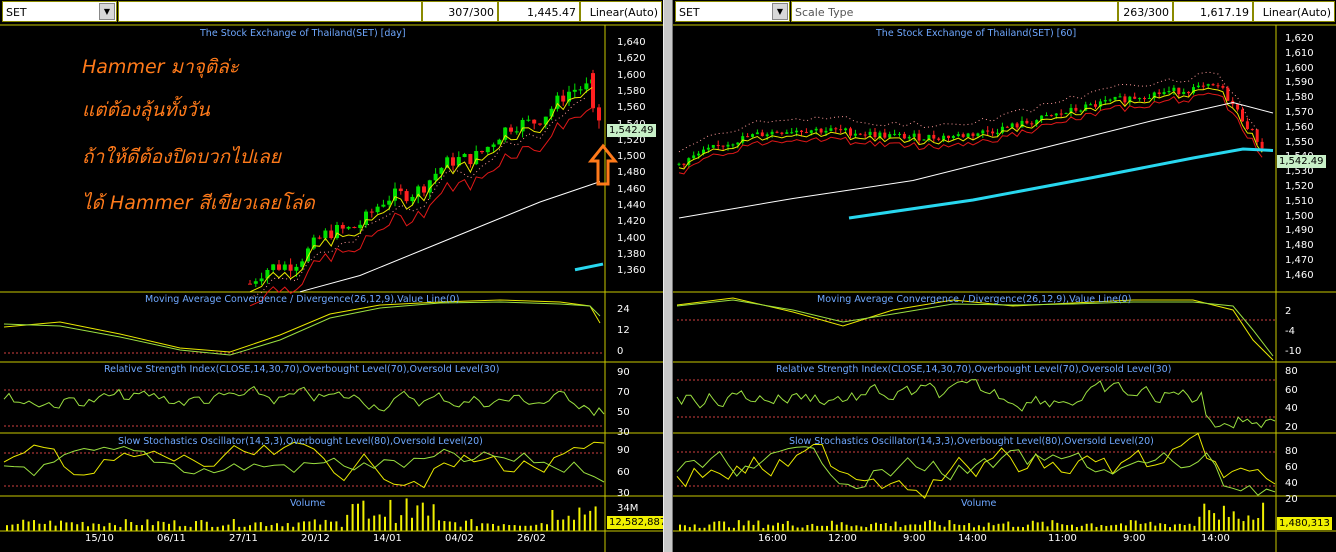 Image resolution: width=1336 pixels, height=552 pixels. I want to click on right-price-tick-label: 1,470, so click(1299, 260).